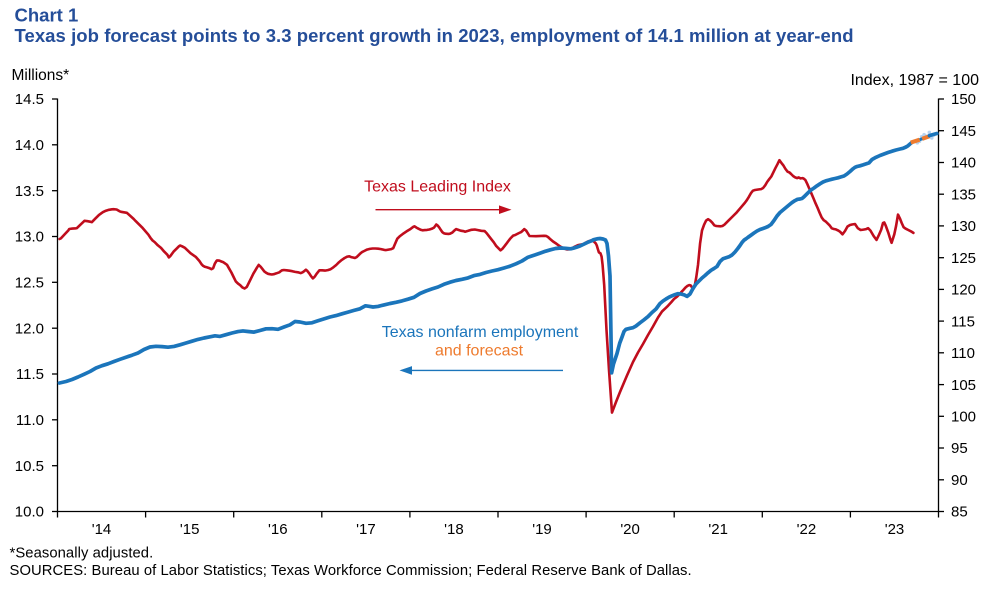  What do you see at coordinates (29, 328) in the screenshot?
I see `svg-text: 12.0` at bounding box center [29, 328].